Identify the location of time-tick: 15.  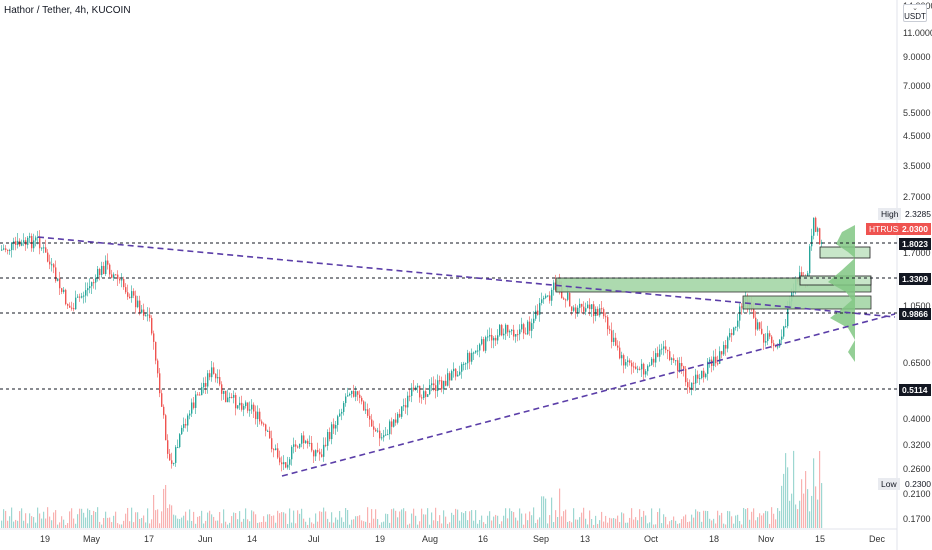
(820, 539).